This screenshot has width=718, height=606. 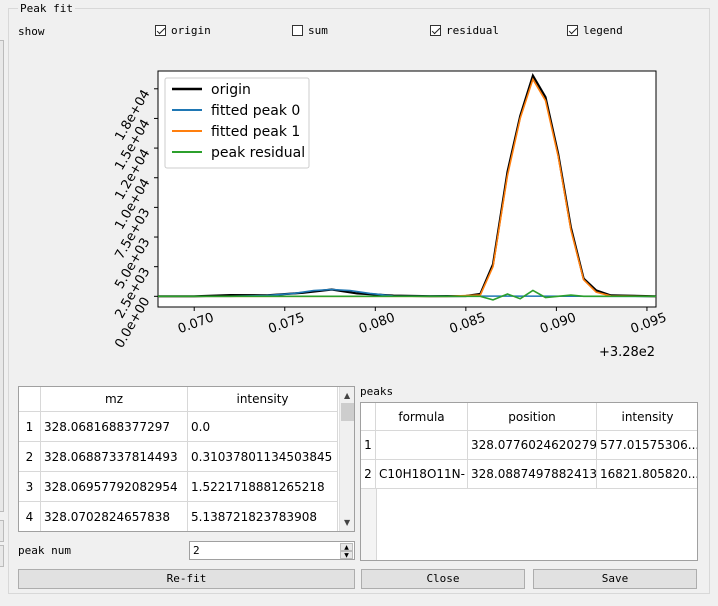 I want to click on origin-checkbox-label: origin, so click(x=191, y=30).